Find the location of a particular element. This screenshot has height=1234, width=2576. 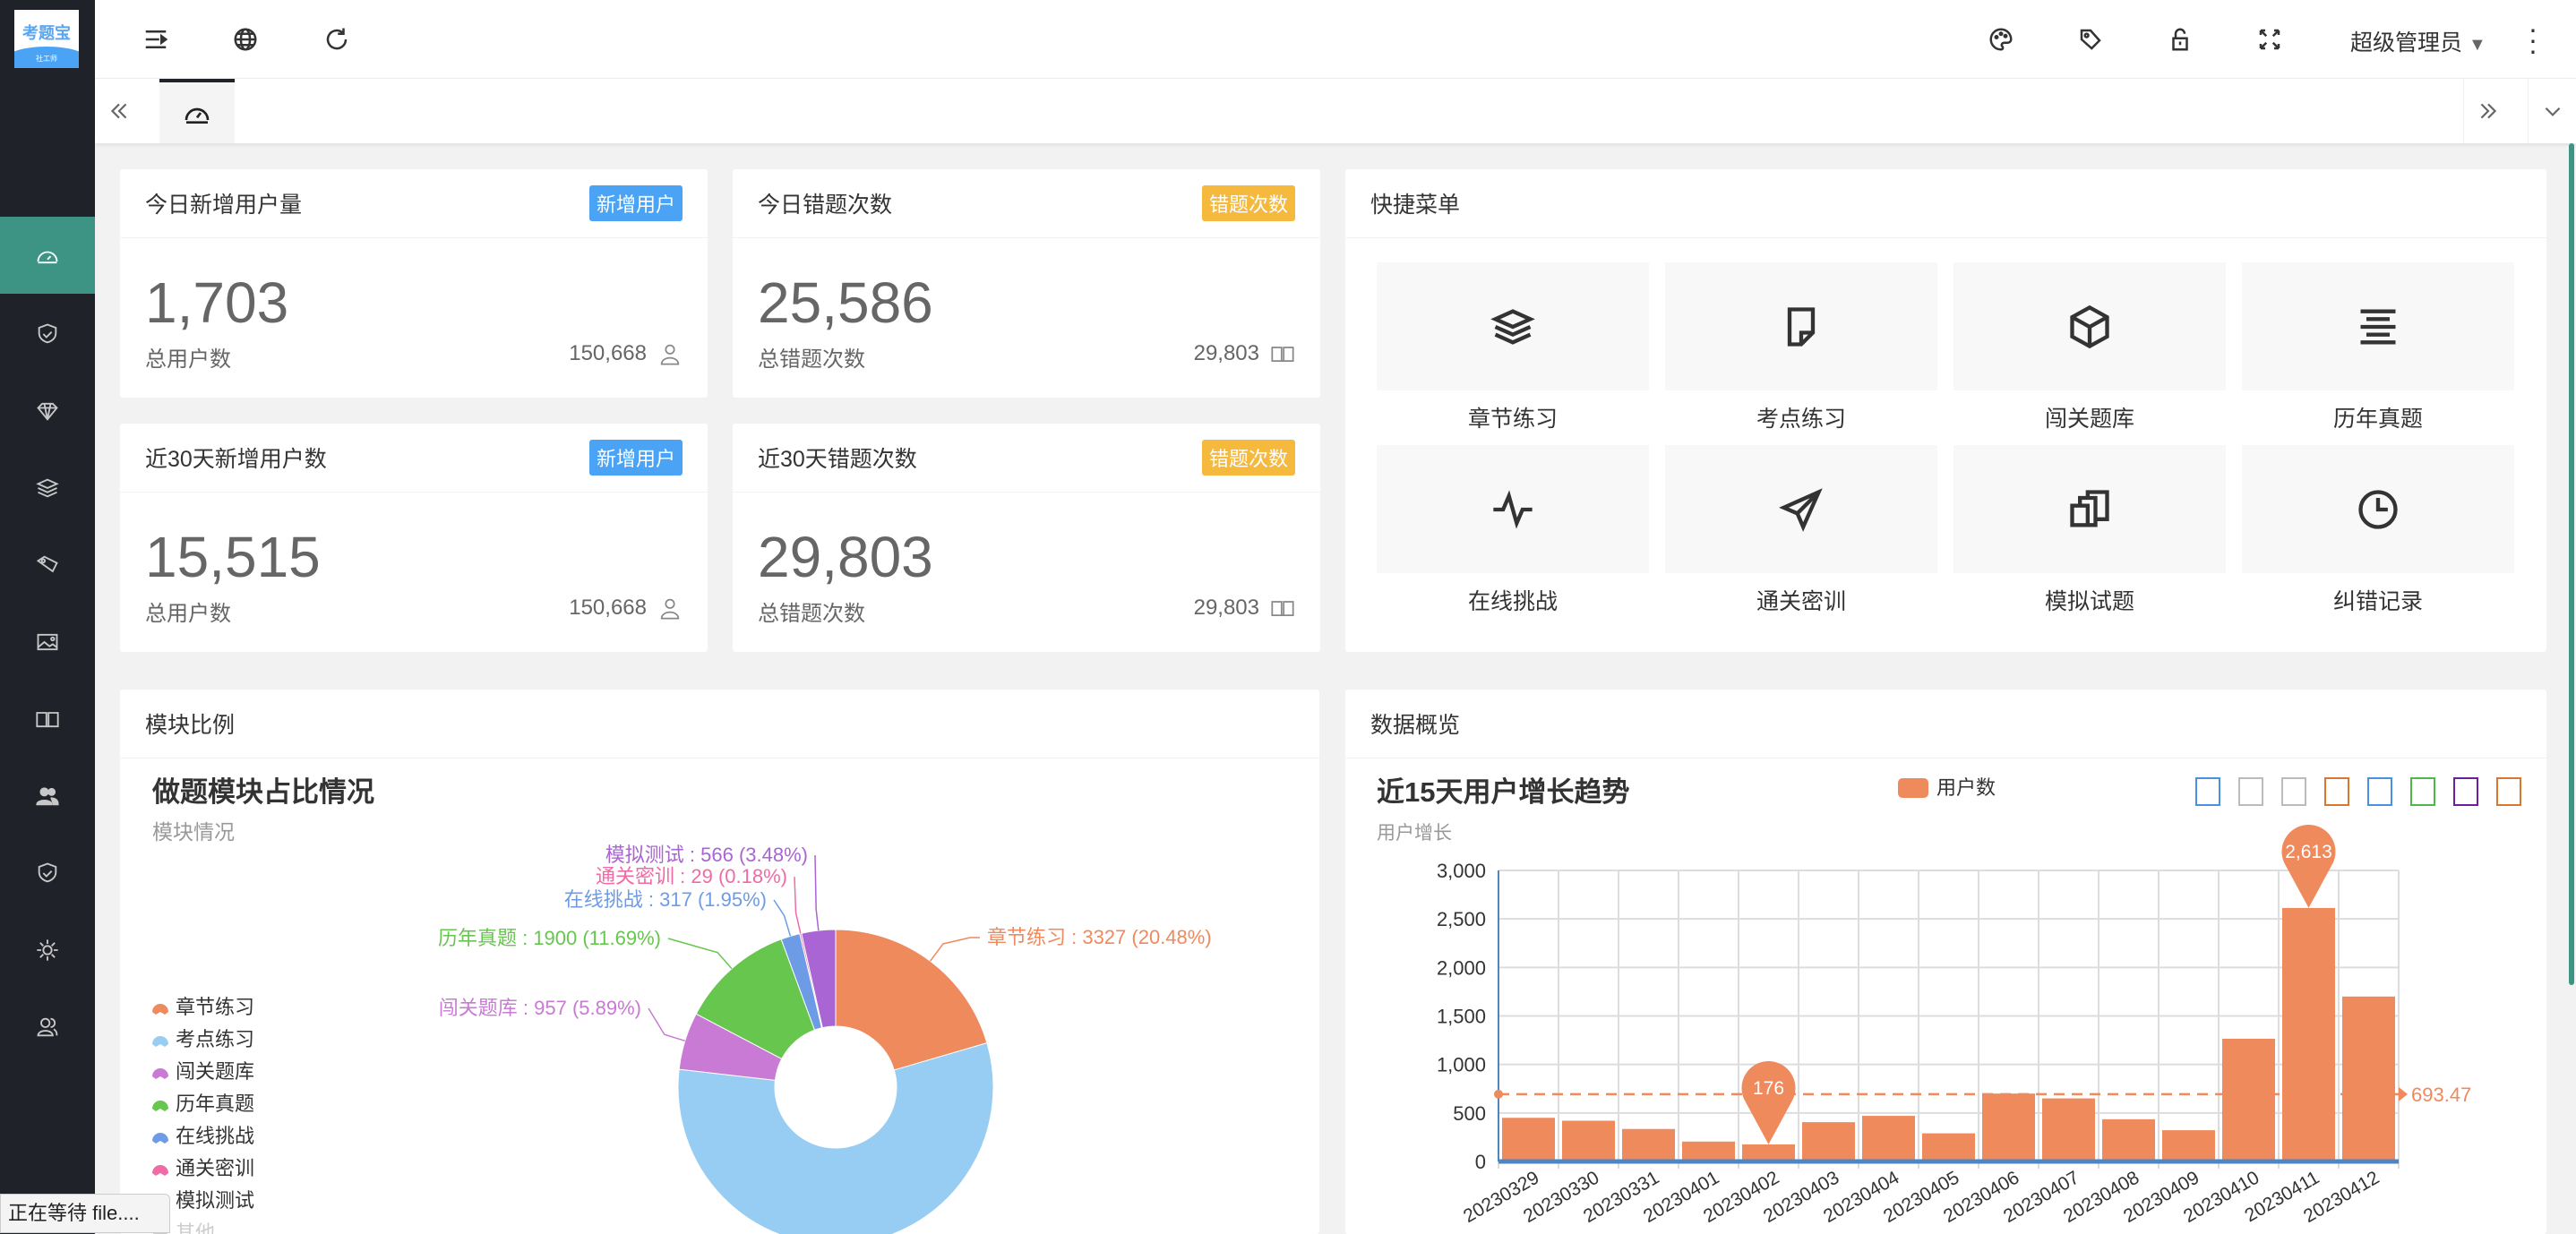

mark-point: 2,613 is located at coordinates (2308, 866).